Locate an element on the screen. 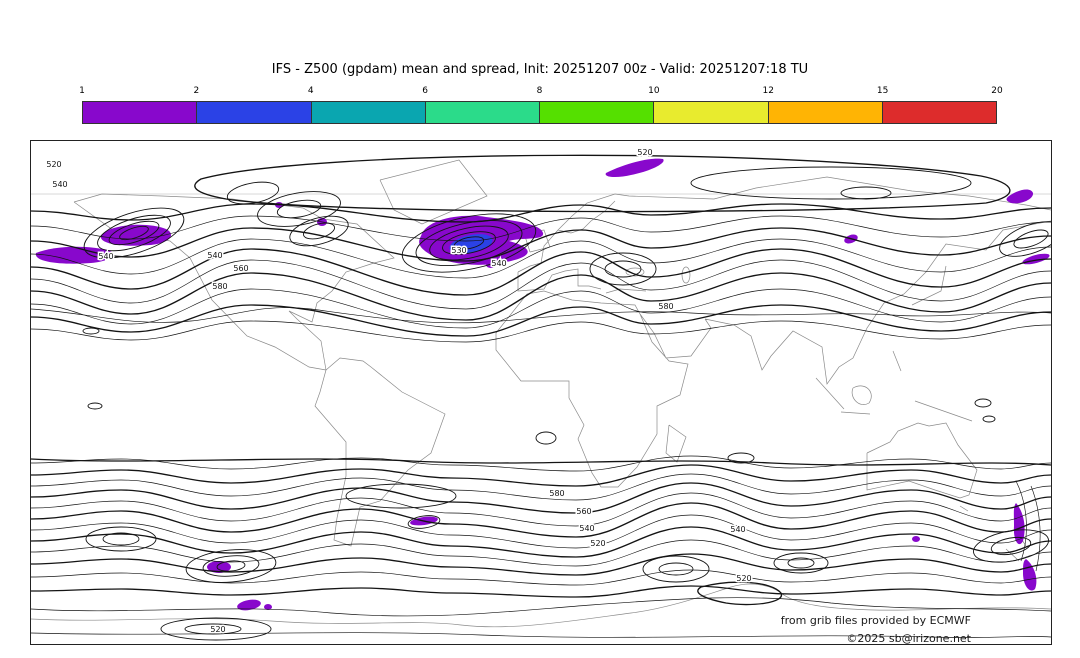  colorbar-tick-row: 1 2 4 6 8 10 12 15 20 is located at coordinates (541, 92).